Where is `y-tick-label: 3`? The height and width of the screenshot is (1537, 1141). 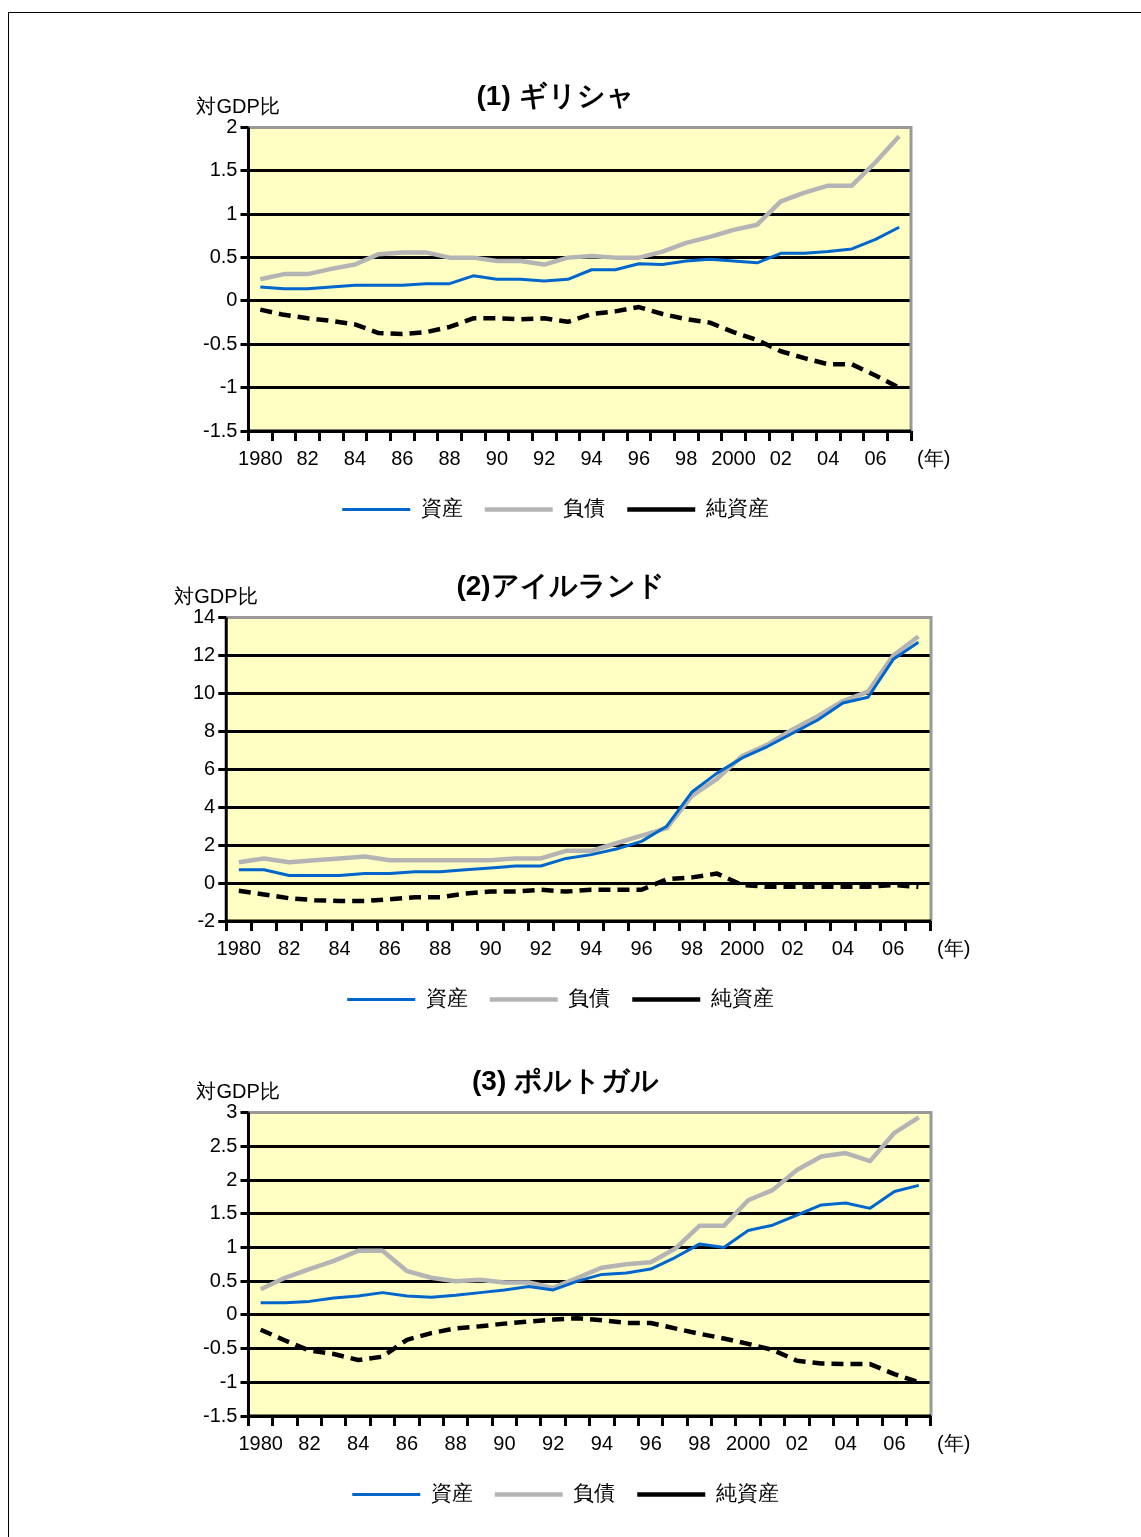
y-tick-label: 3 is located at coordinates (232, 1111).